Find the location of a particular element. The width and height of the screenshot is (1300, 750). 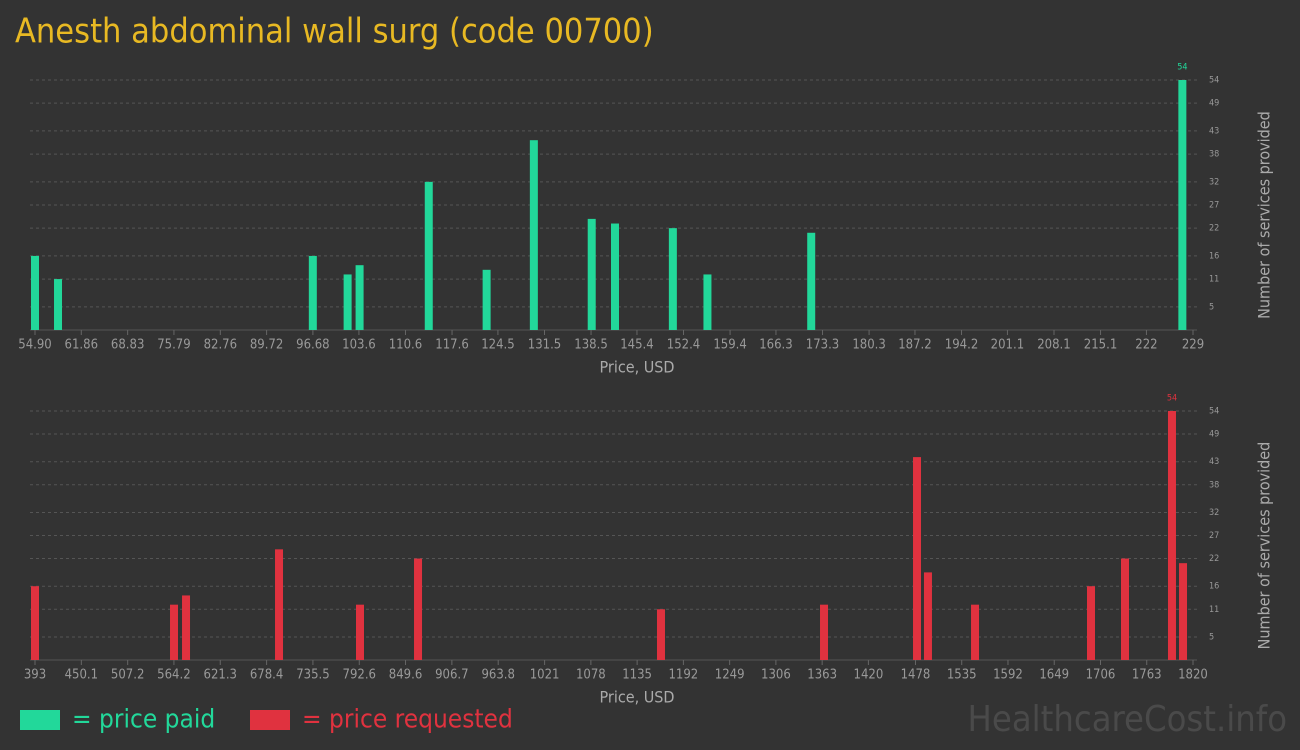

x-tick-label: 131.5 is located at coordinates (544, 345).